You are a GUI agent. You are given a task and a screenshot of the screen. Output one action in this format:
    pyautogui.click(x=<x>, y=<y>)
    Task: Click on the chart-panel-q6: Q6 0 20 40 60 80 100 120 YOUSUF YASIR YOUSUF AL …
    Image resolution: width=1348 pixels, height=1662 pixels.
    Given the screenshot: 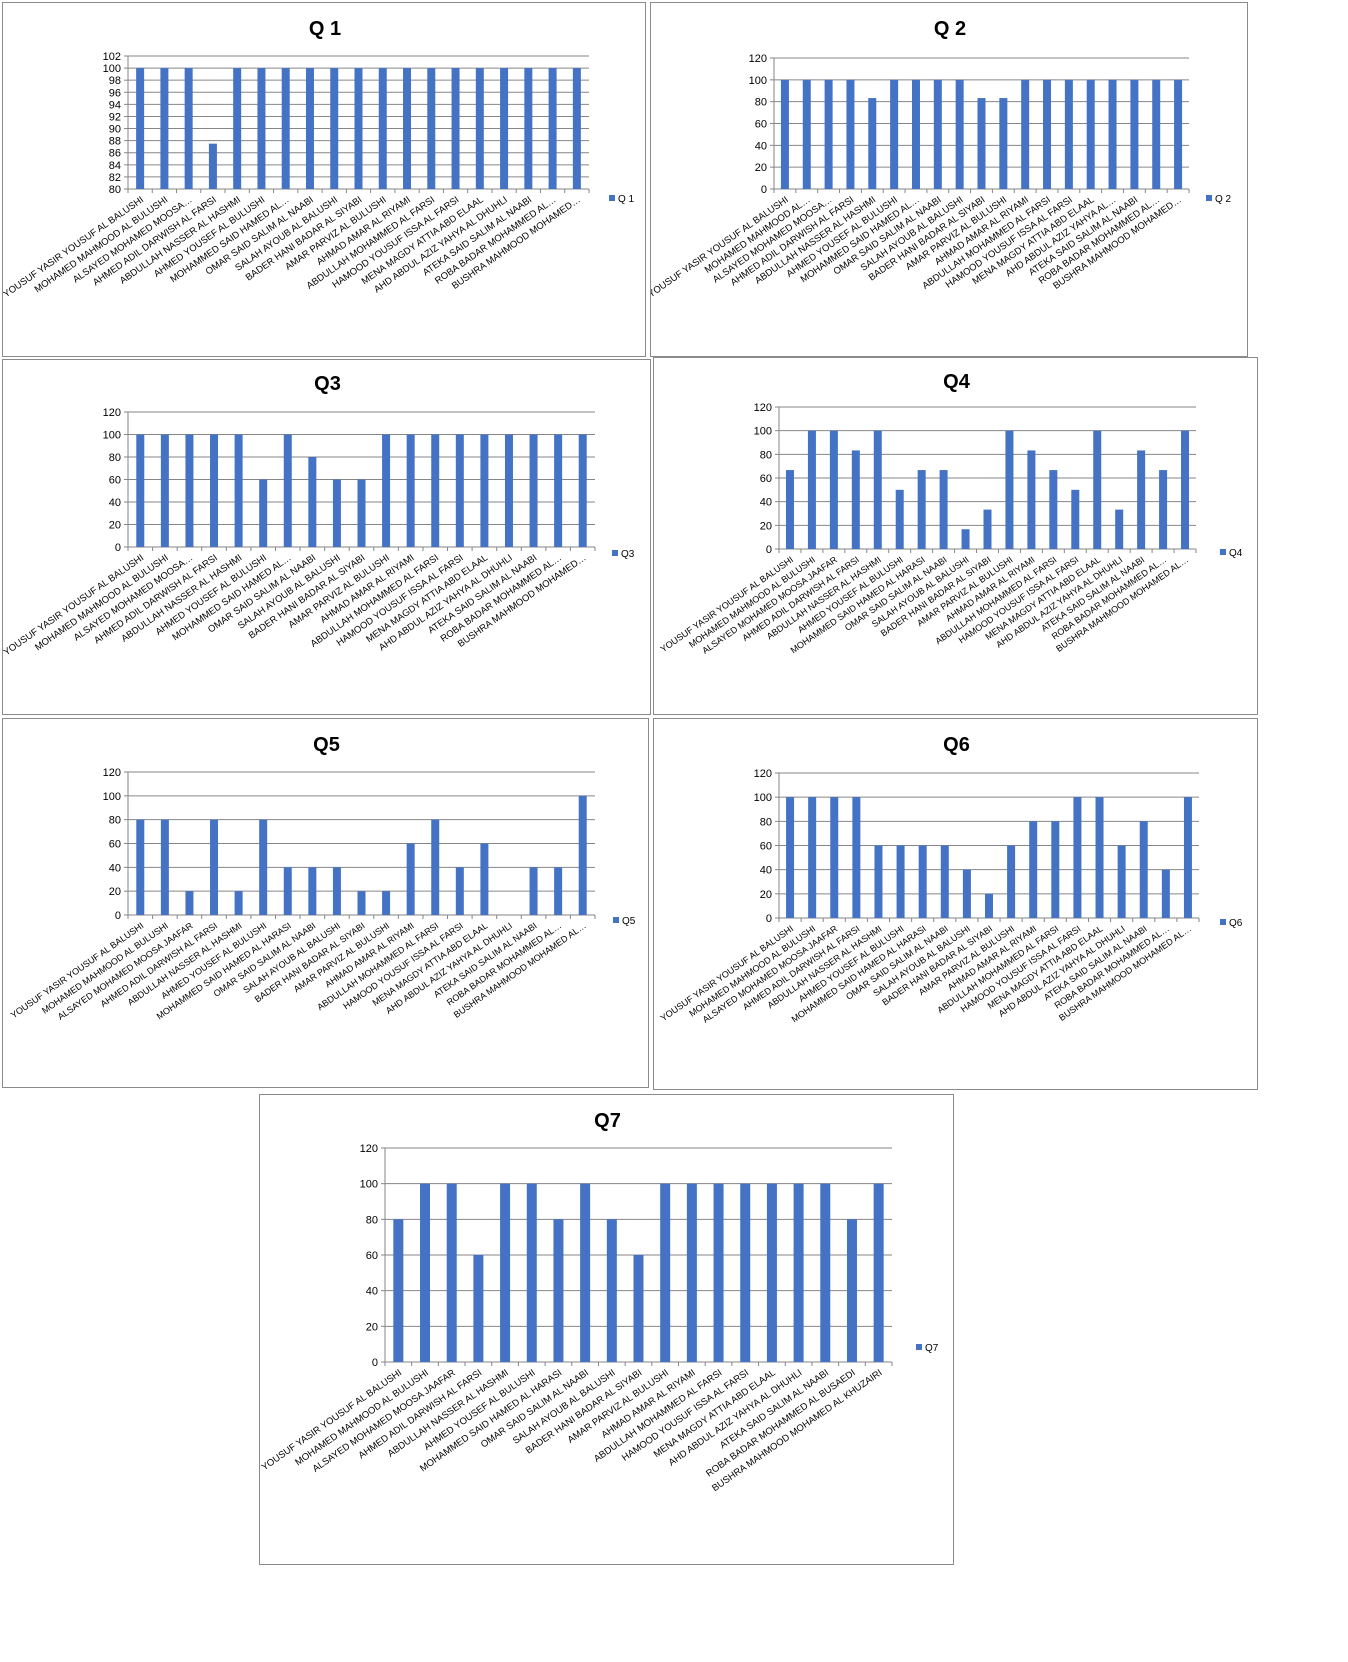 What is the action you would take?
    pyautogui.click(x=955, y=904)
    